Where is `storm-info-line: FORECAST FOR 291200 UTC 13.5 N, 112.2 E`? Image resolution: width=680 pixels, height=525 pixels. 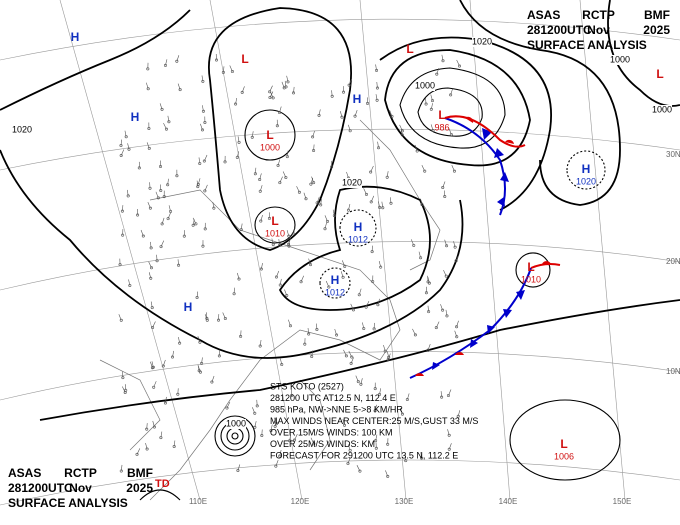 storm-info-line: FORECAST FOR 291200 UTC 13.5 N, 112.2 E is located at coordinates (364, 455).